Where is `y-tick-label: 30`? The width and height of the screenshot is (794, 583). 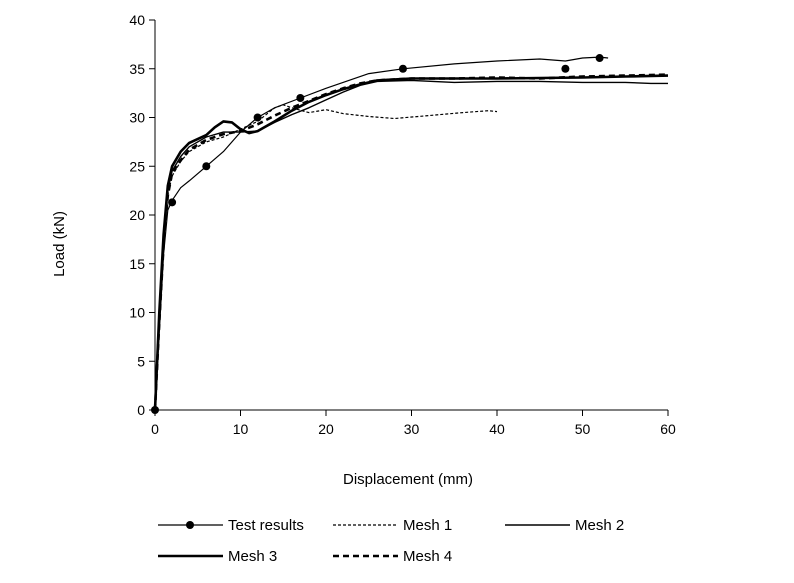
y-tick-label: 30 is located at coordinates (137, 118).